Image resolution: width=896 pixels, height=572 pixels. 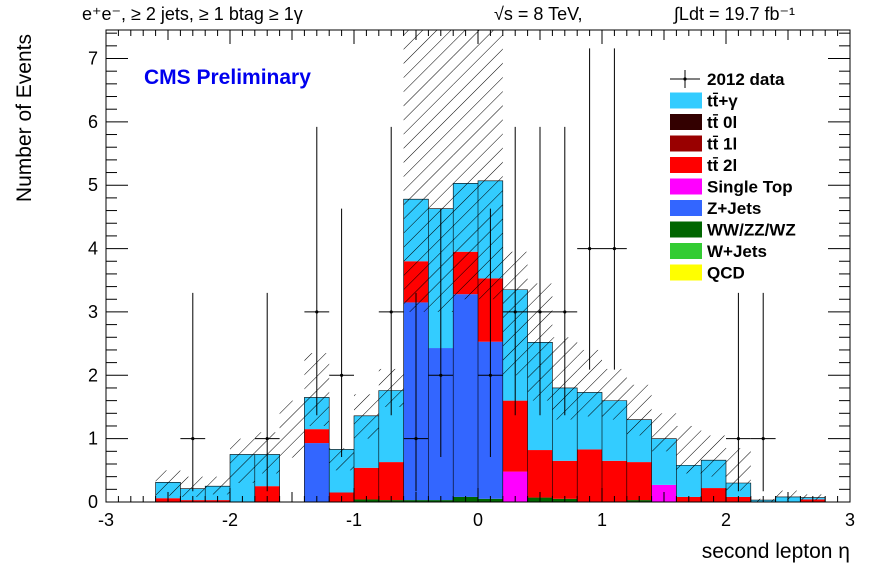 What do you see at coordinates (93, 439) in the screenshot?
I see `y-tick-label: 1` at bounding box center [93, 439].